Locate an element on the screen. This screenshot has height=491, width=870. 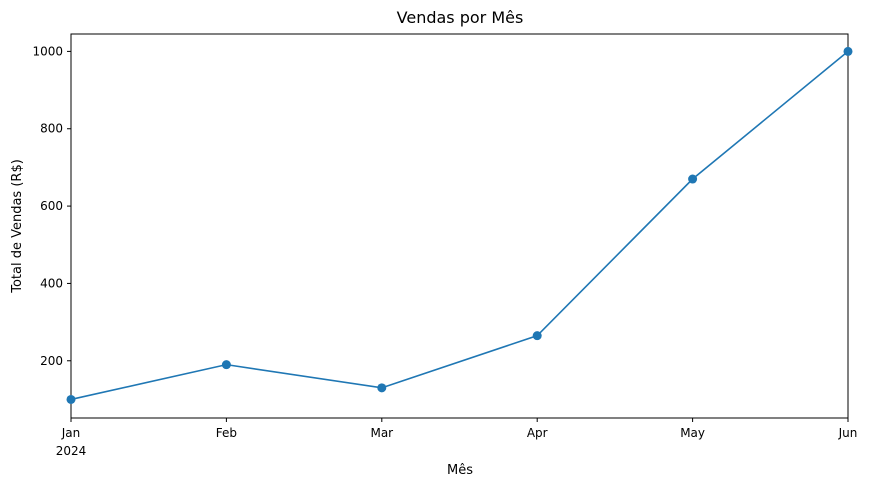
y-tick-label: 600 is located at coordinates (51, 206).